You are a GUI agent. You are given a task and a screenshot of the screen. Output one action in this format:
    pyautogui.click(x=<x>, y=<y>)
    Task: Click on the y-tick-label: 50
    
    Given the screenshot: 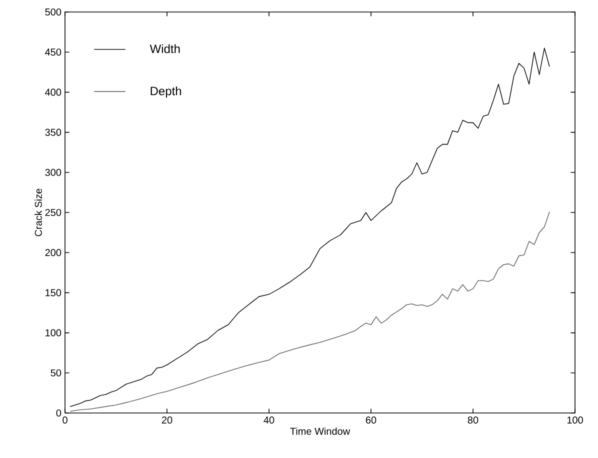 What is the action you would take?
    pyautogui.click(x=56, y=372)
    